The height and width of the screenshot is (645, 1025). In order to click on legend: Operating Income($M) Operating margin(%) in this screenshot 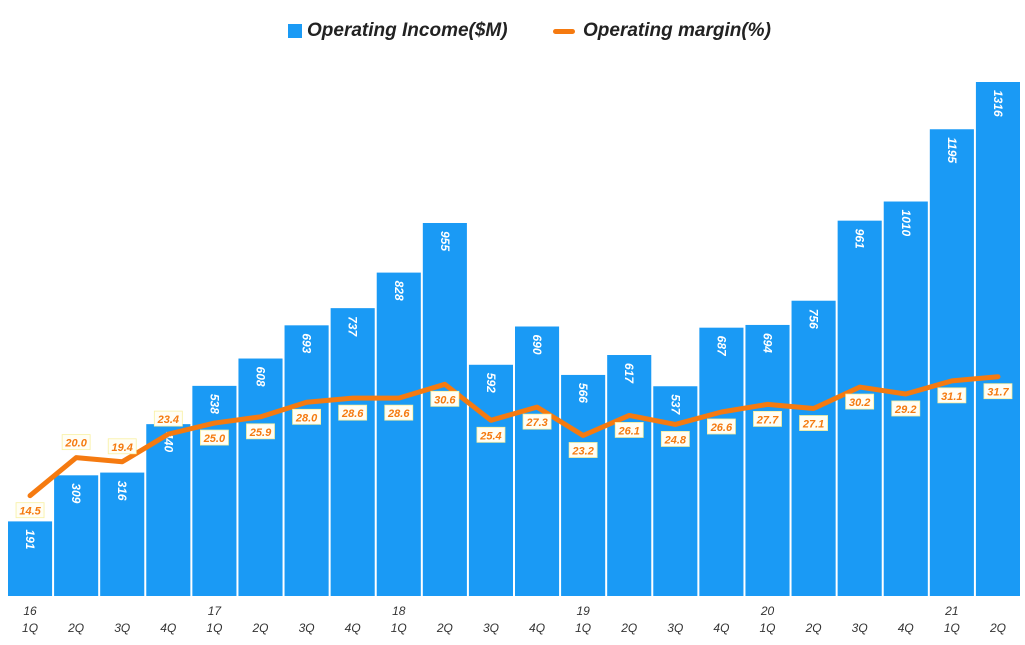, I will do `click(512, 33)`.